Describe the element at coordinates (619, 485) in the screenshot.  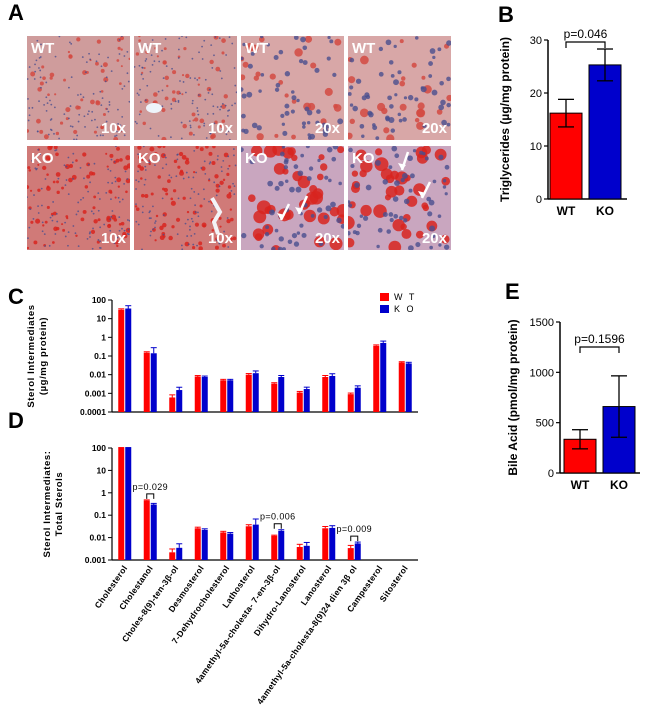
I see `x-tick-label: KO` at that location.